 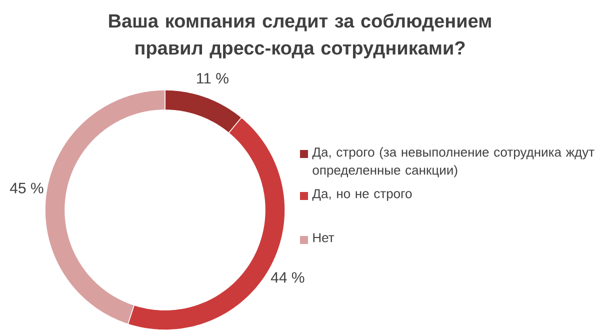 What do you see at coordinates (212, 78) in the screenshot?
I see `data-label: 11 %` at bounding box center [212, 78].